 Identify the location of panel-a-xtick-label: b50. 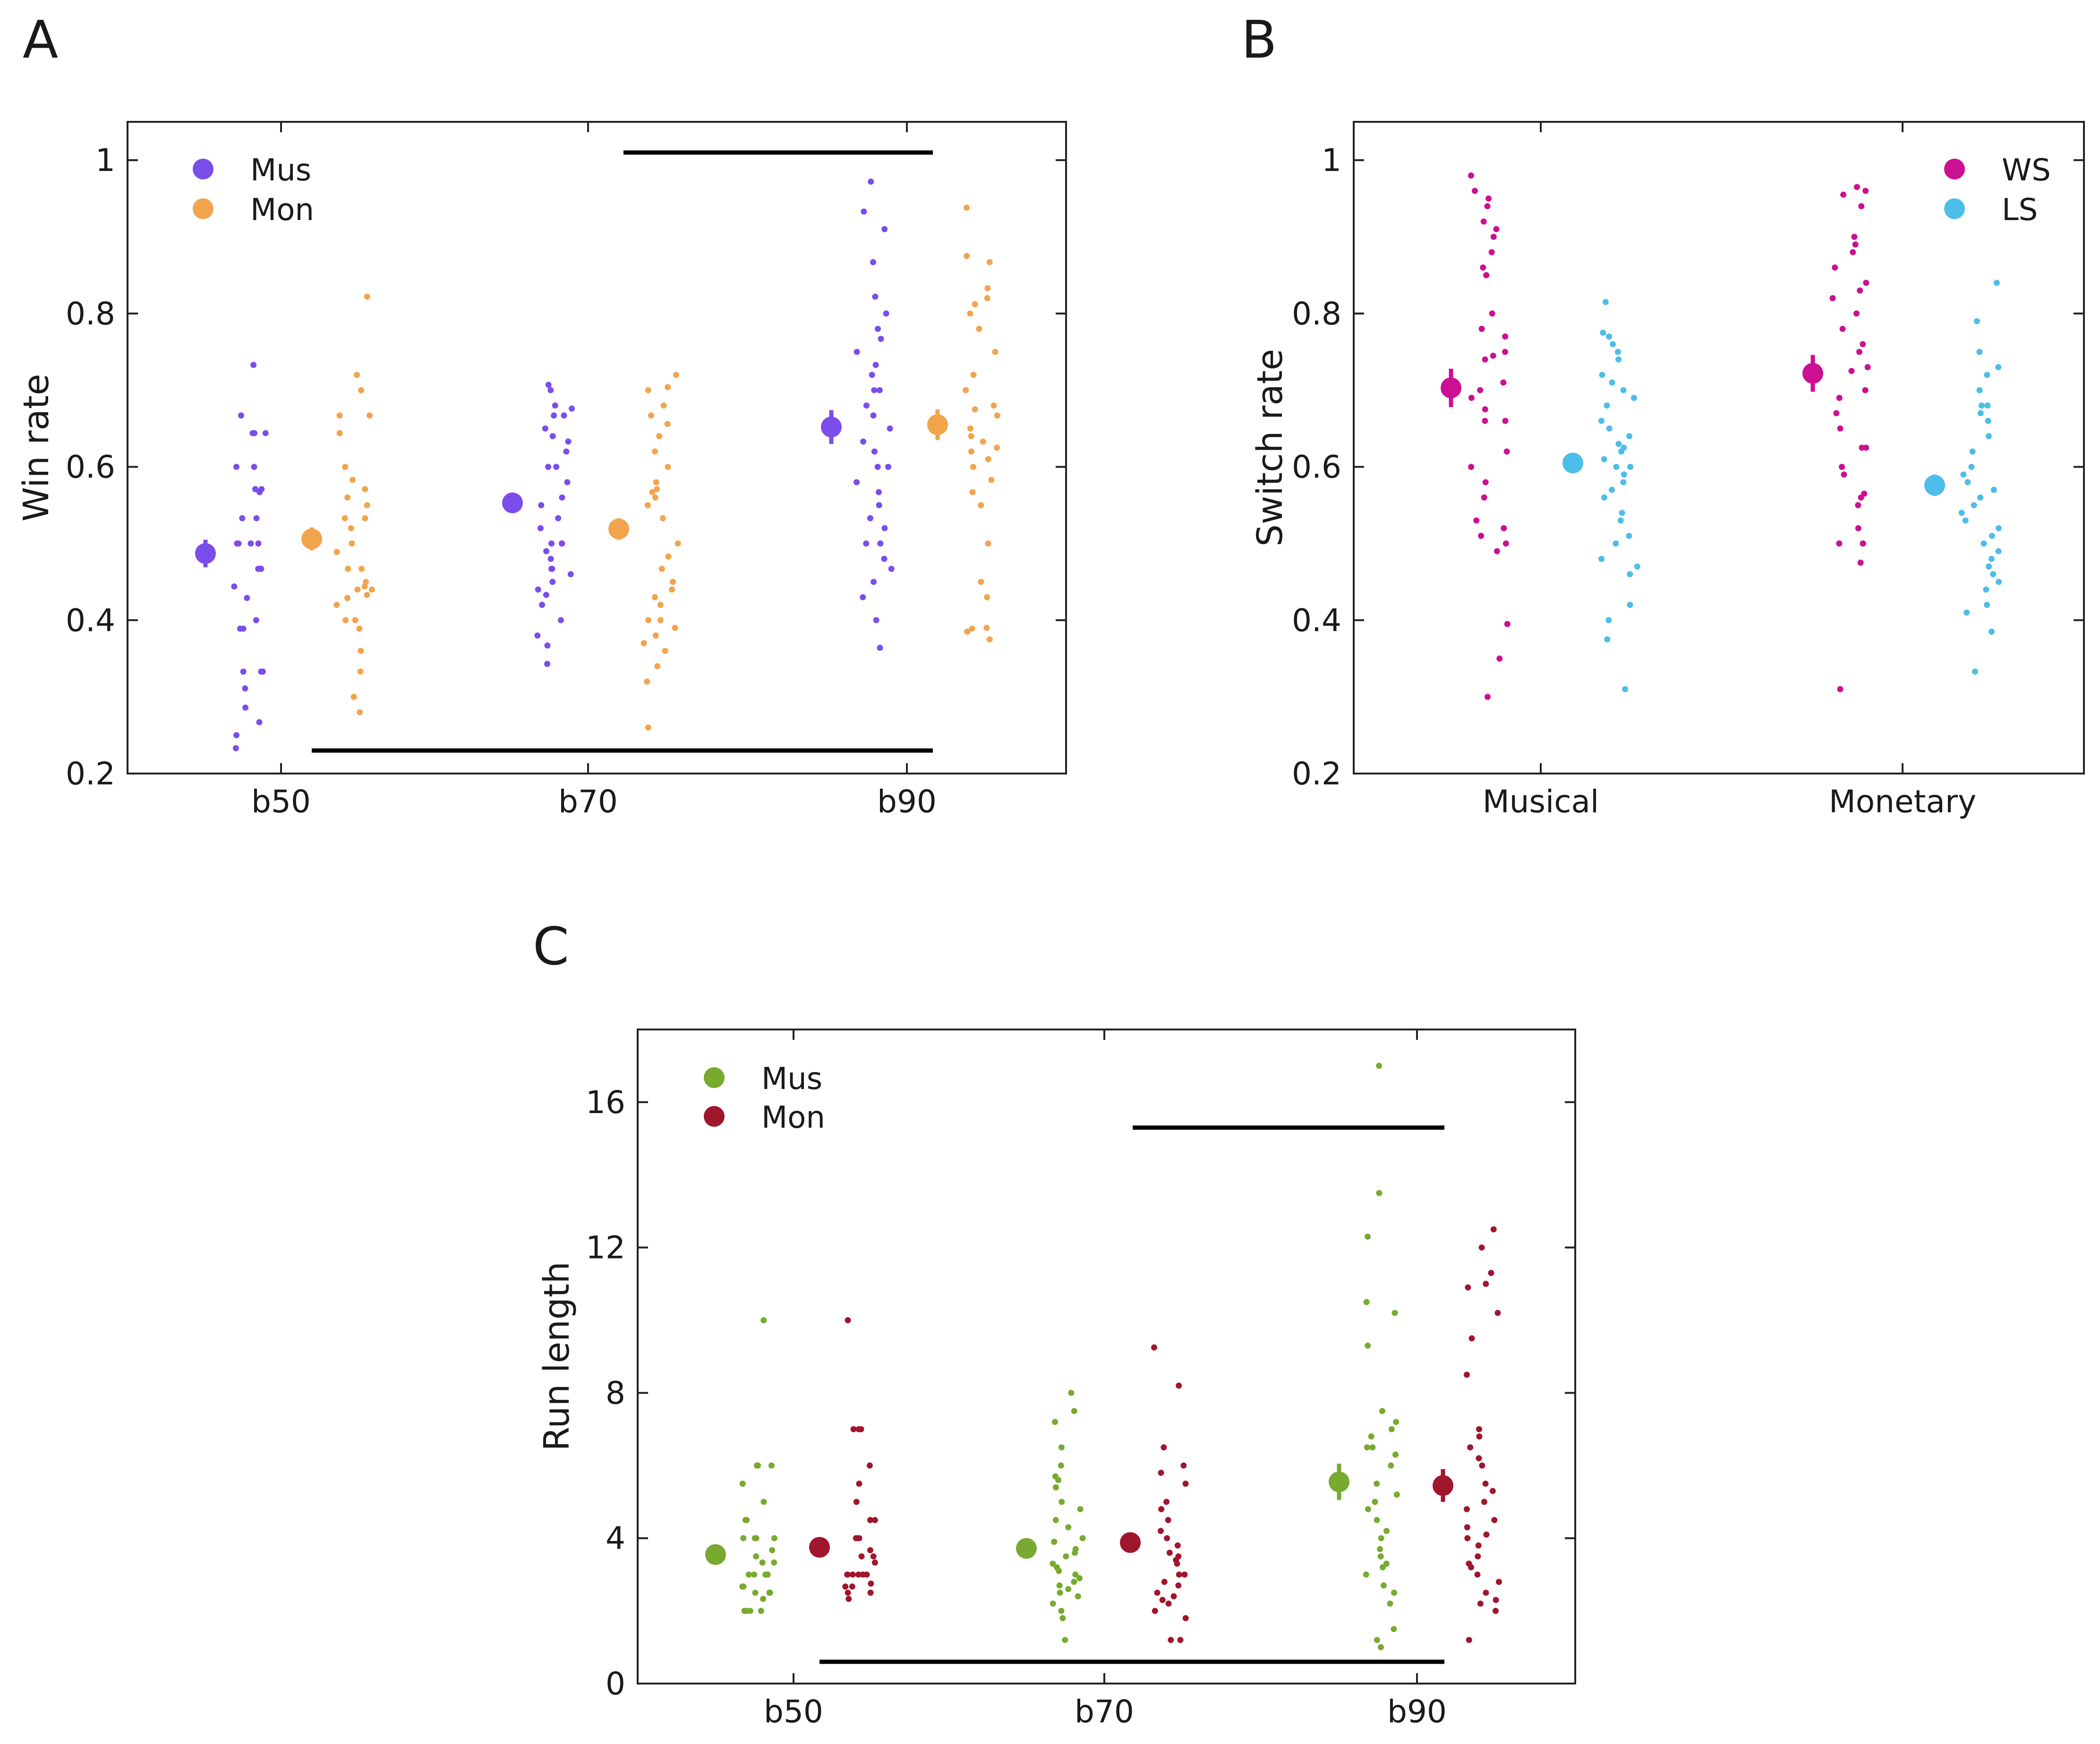
(281, 801).